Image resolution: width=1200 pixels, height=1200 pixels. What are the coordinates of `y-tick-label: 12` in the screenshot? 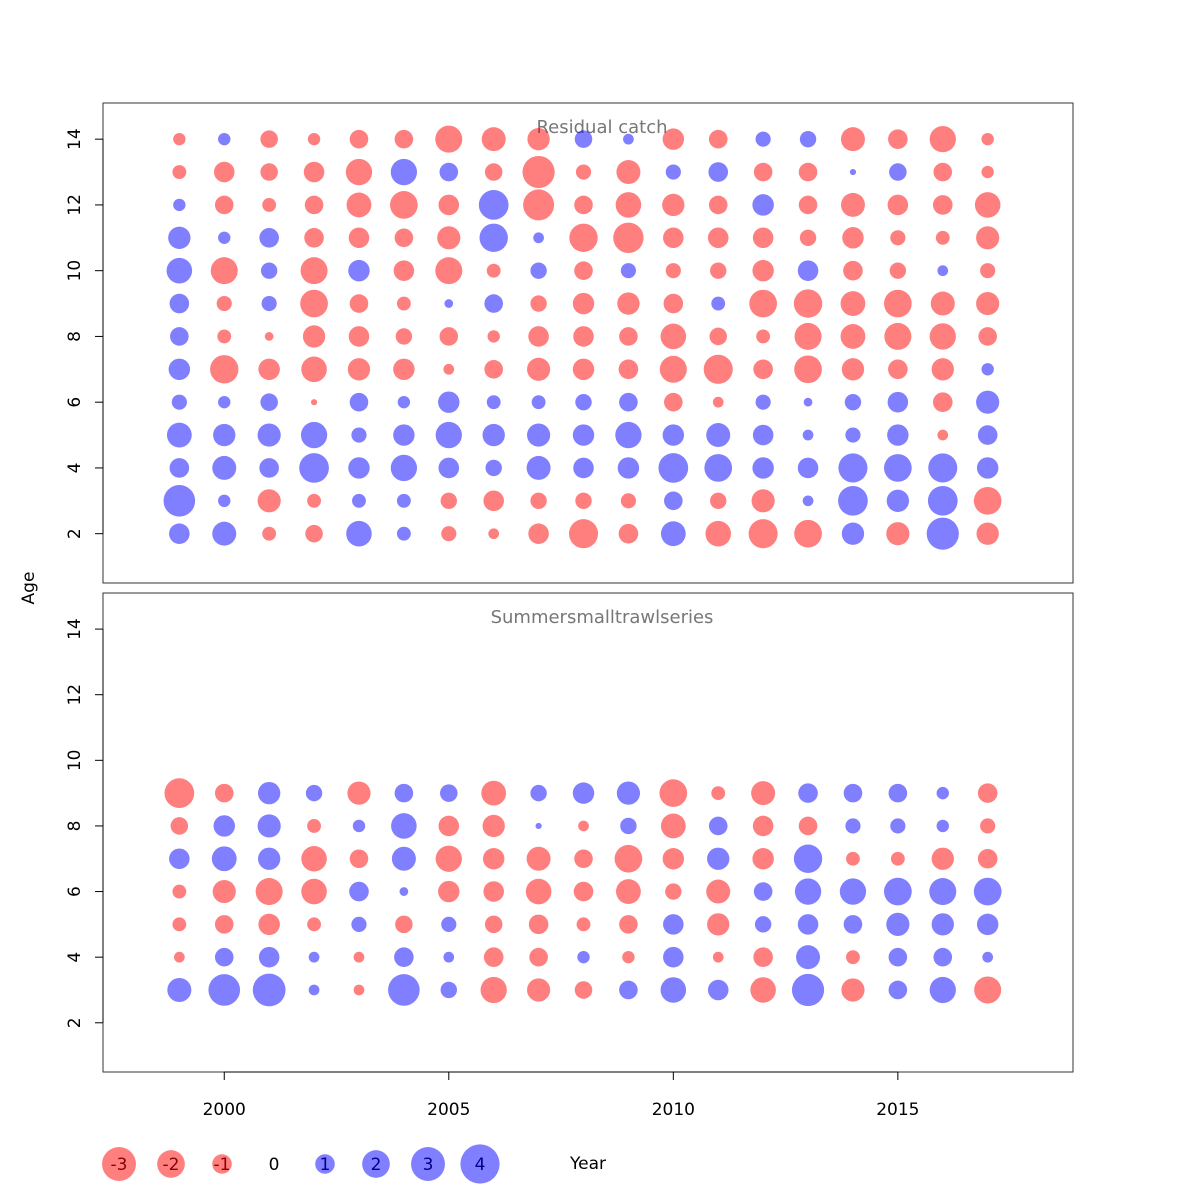 It's located at (75, 205).